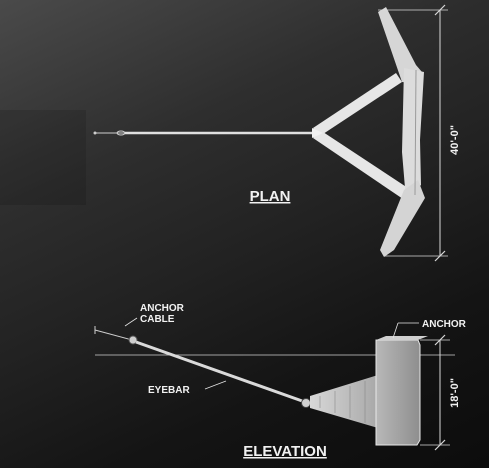 The height and width of the screenshot is (468, 489). I want to click on plan-lower-brace, so click(363, 165).